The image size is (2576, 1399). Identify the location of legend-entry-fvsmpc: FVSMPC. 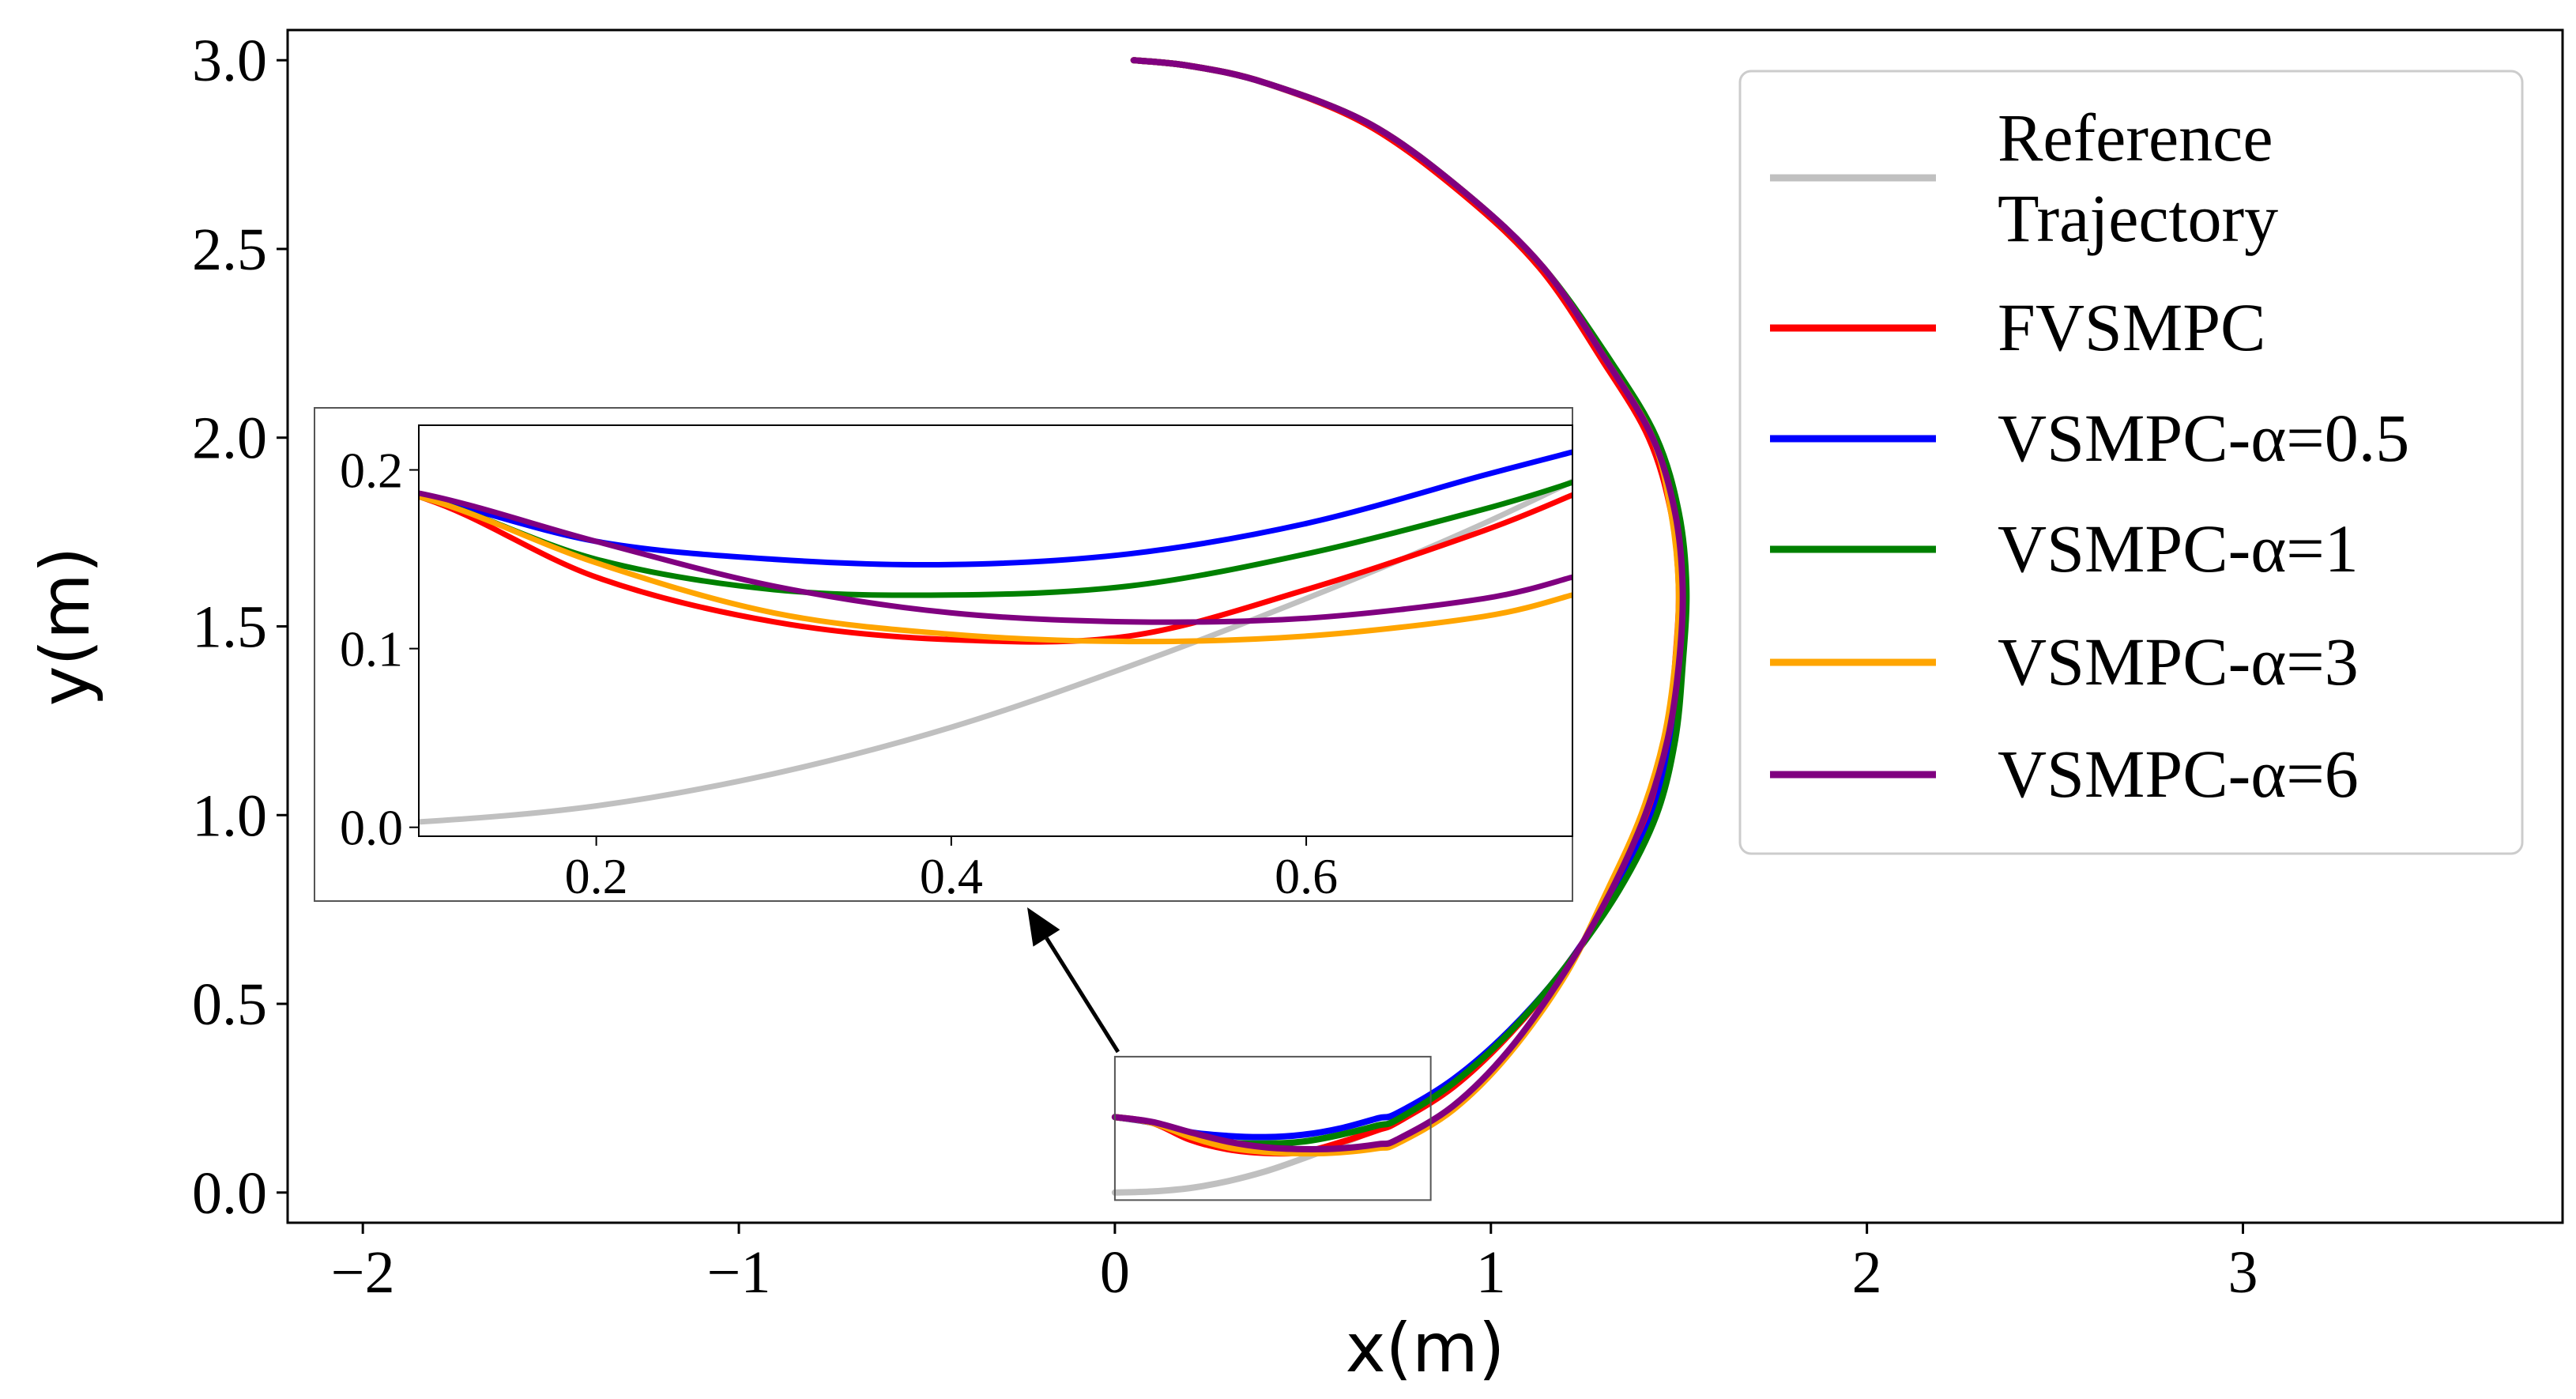
(2017, 327).